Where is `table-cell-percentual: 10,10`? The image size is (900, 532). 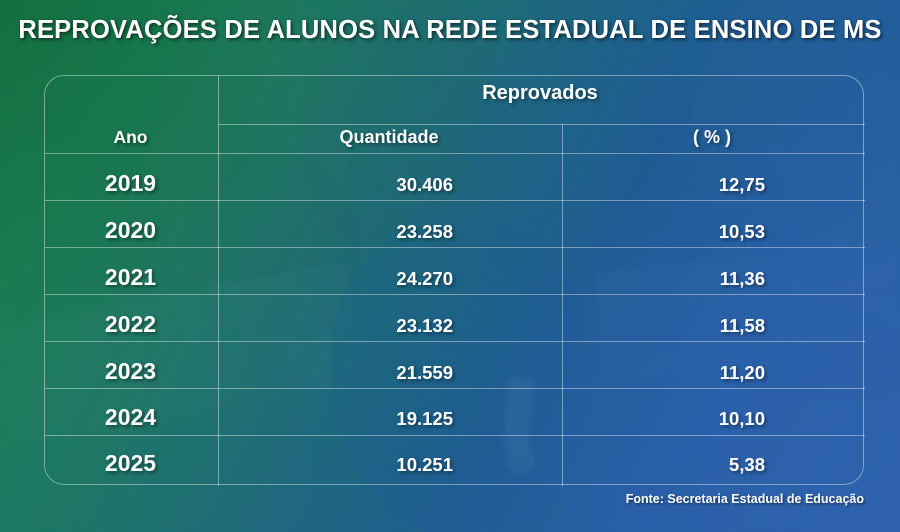
table-cell-percentual: 10,10 is located at coordinates (741, 418).